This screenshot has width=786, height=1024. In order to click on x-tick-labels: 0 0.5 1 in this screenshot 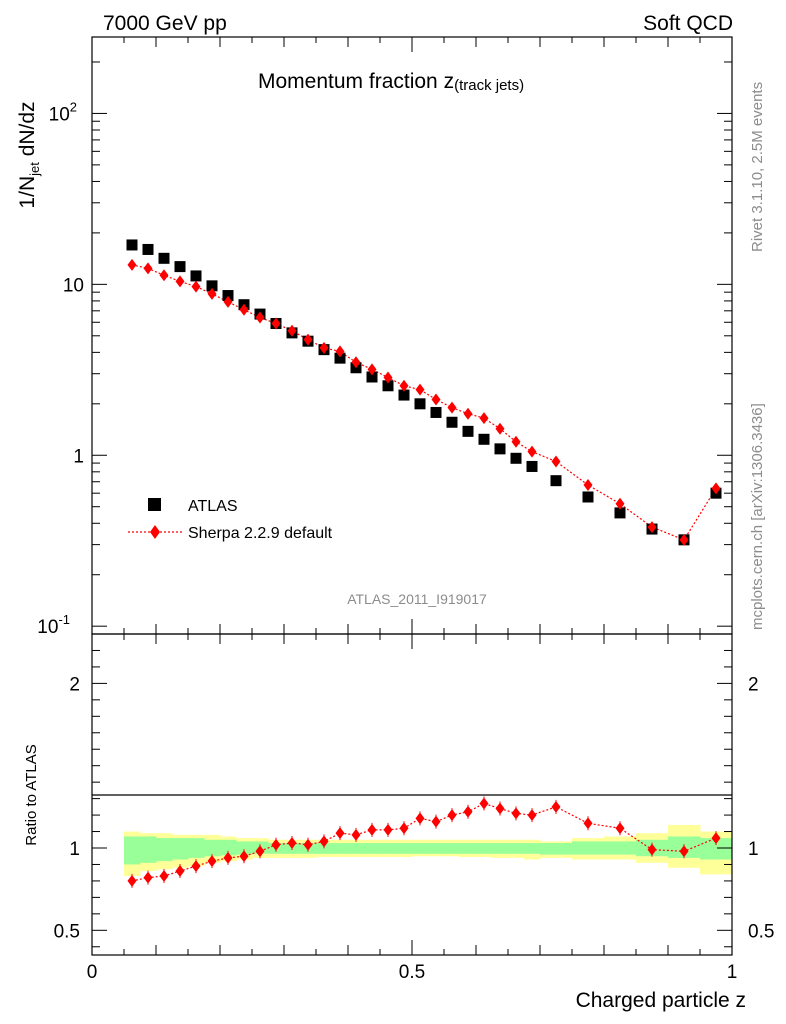, I will do `click(412, 972)`.